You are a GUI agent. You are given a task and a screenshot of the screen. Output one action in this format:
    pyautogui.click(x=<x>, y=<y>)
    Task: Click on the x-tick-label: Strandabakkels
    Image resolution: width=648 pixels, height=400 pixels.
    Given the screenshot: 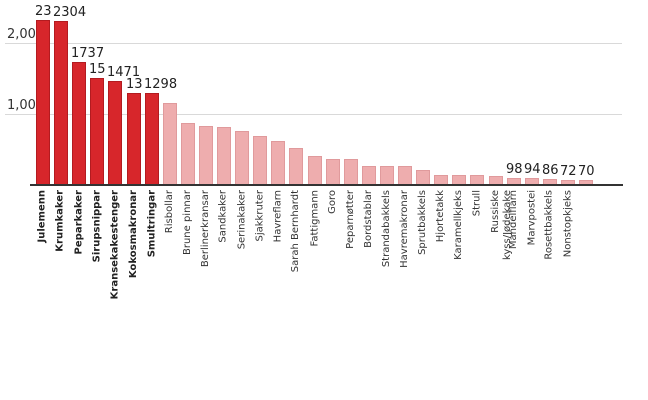 What is the action you would take?
    pyautogui.click(x=387, y=229)
    